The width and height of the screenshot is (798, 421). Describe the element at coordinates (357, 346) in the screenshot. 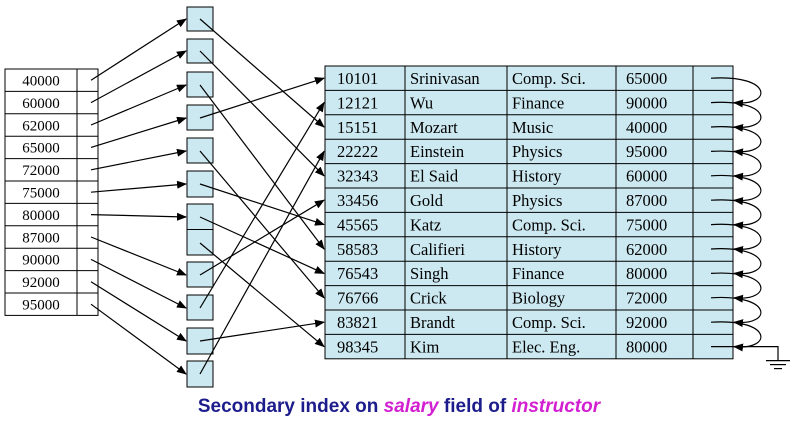

I see `record-id: 98345` at that location.